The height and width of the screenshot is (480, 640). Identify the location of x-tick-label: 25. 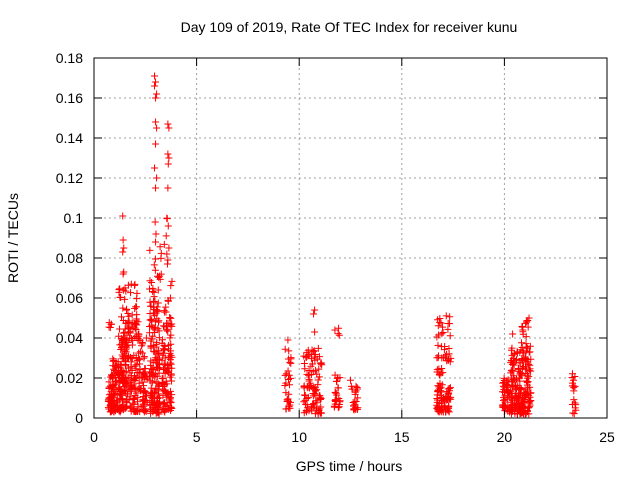
(607, 437).